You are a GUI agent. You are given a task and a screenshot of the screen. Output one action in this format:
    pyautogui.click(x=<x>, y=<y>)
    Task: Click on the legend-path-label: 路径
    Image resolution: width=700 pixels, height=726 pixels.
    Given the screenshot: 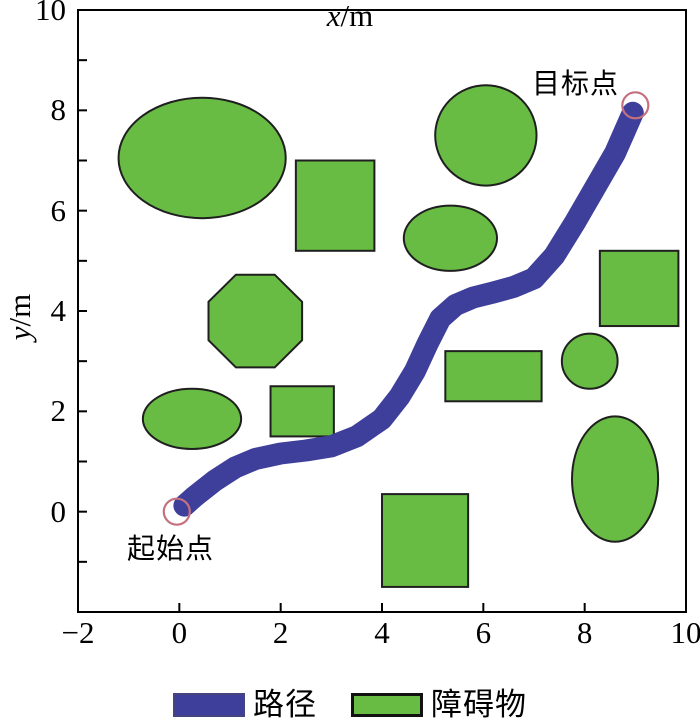 What is the action you would take?
    pyautogui.click(x=285, y=704)
    